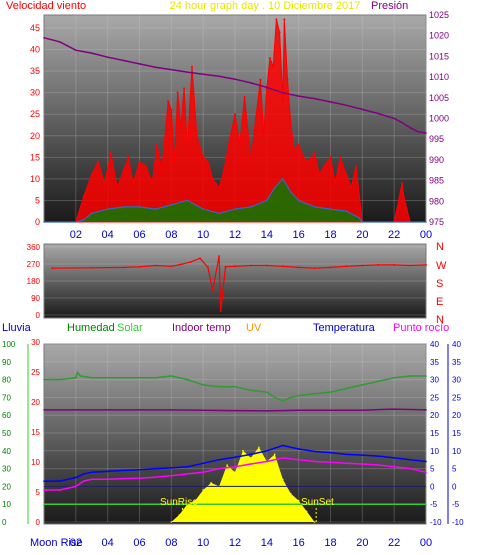  What do you see at coordinates (434, 433) in the screenshot?
I see `temperature-tick: 15` at bounding box center [434, 433].